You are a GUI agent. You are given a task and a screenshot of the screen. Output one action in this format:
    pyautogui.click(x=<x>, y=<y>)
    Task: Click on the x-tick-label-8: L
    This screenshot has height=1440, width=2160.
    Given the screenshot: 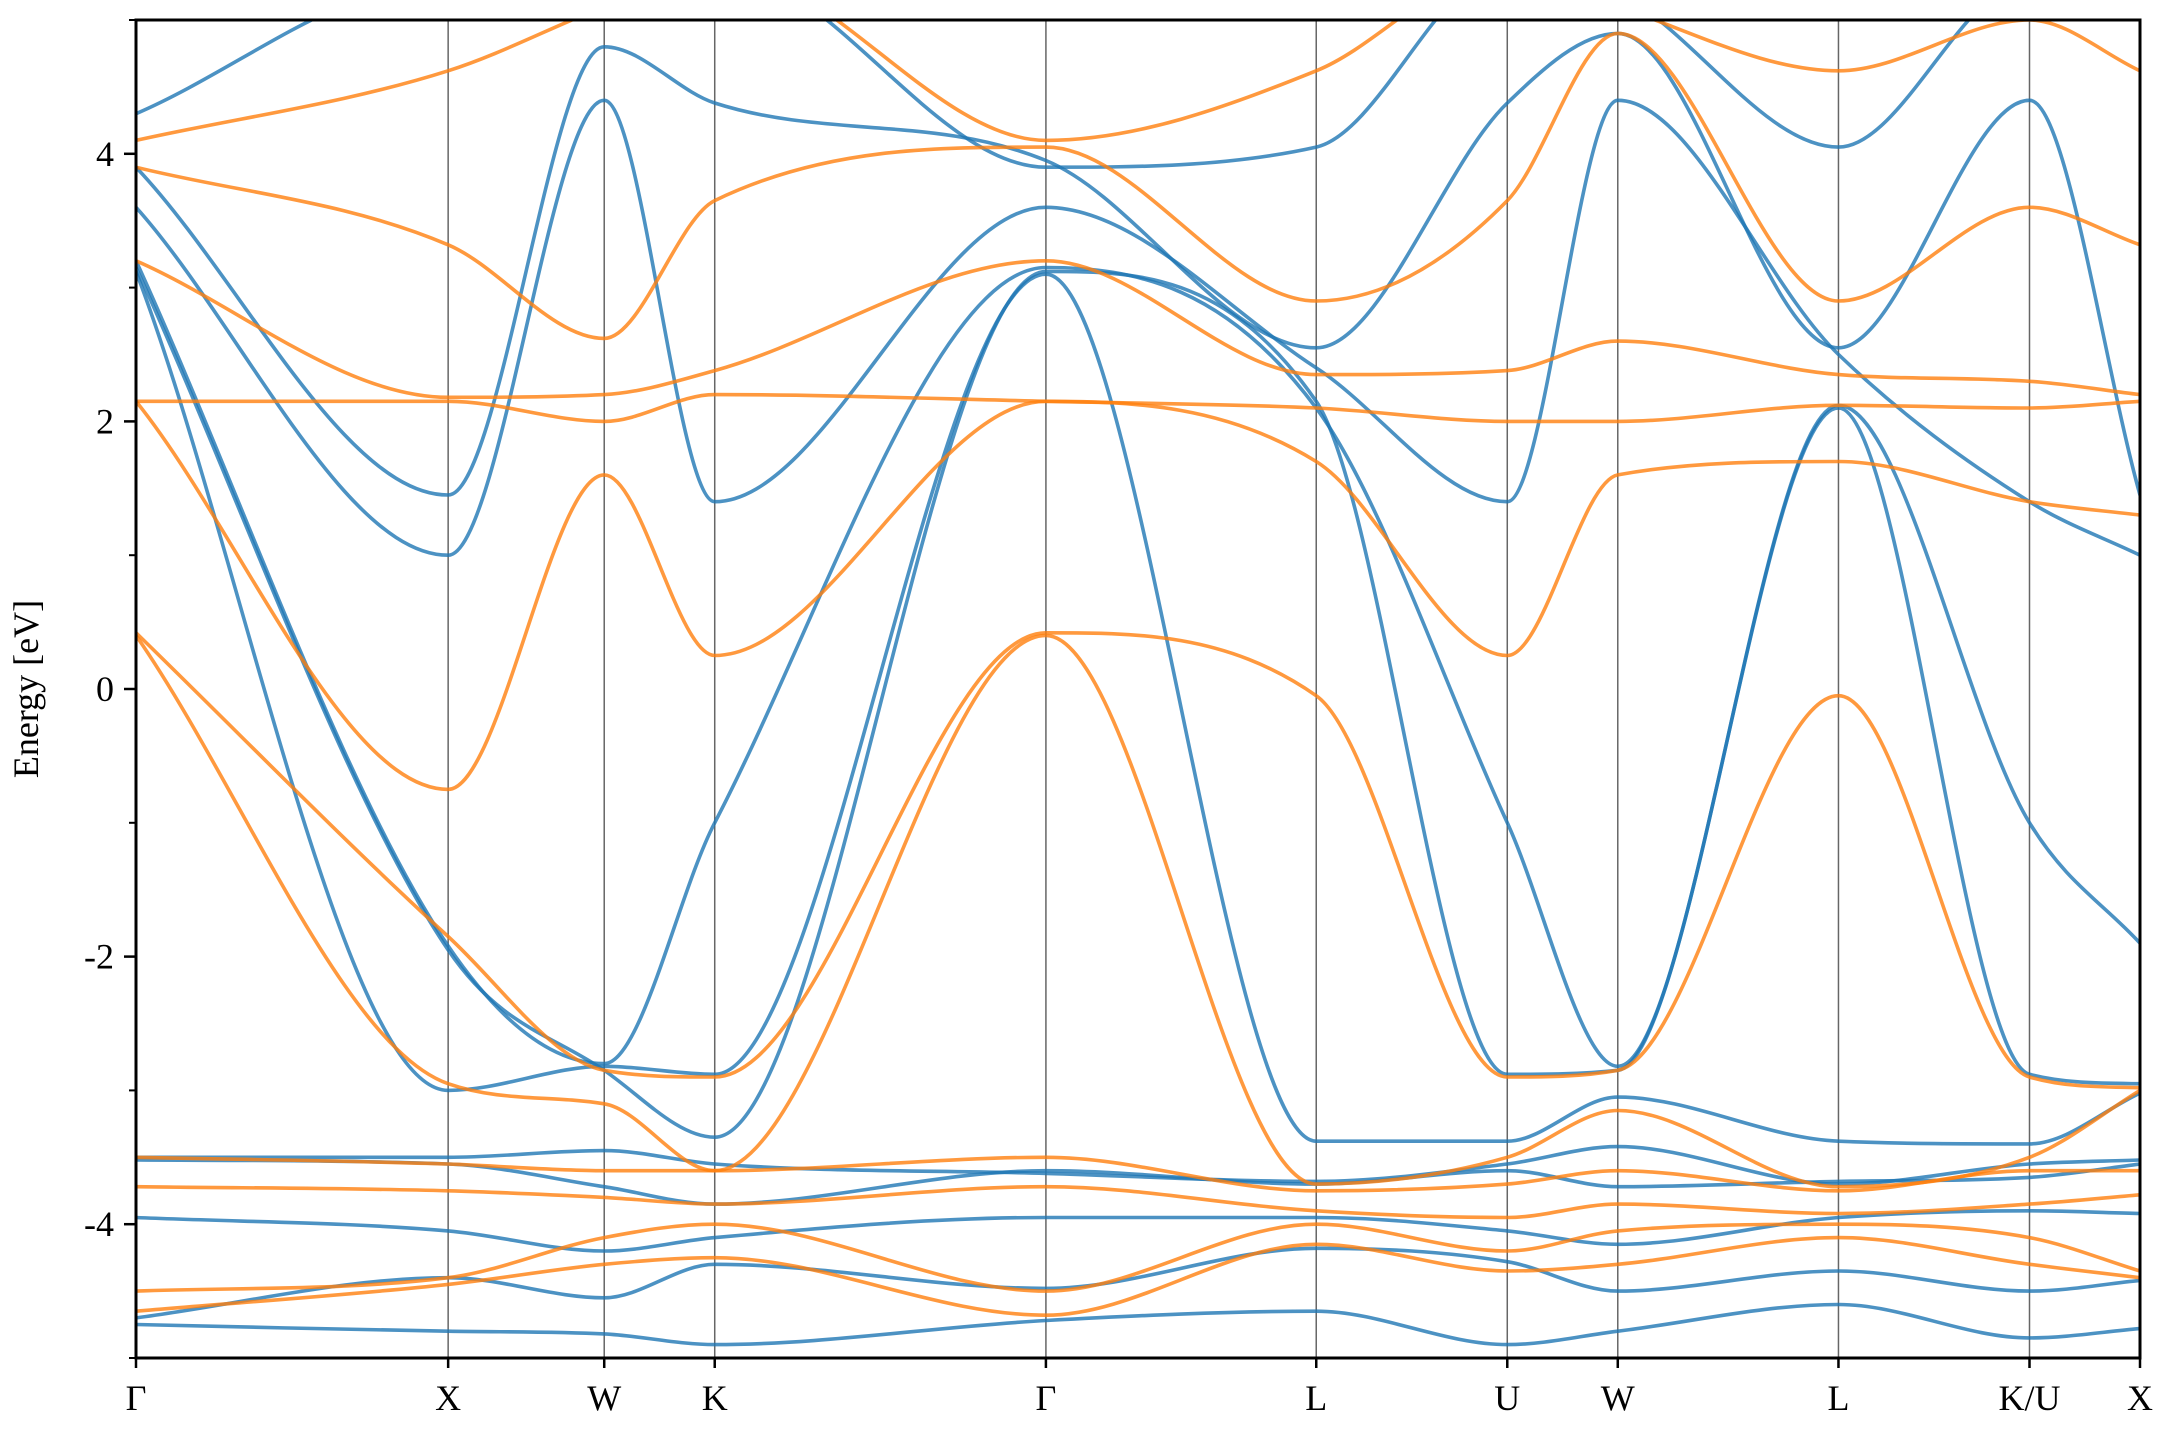 What is the action you would take?
    pyautogui.click(x=1838, y=1398)
    